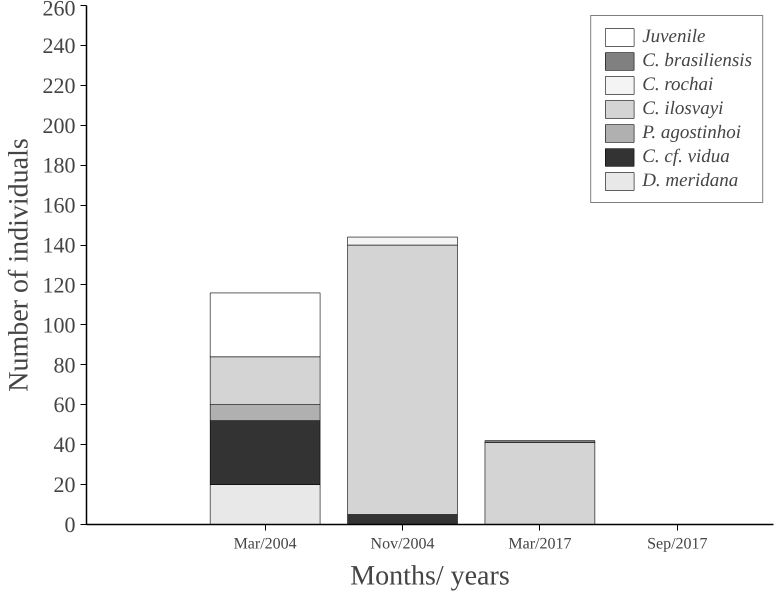 The width and height of the screenshot is (778, 594). Describe the element at coordinates (674, 37) in the screenshot. I see `legend-label: Juvenile` at that location.